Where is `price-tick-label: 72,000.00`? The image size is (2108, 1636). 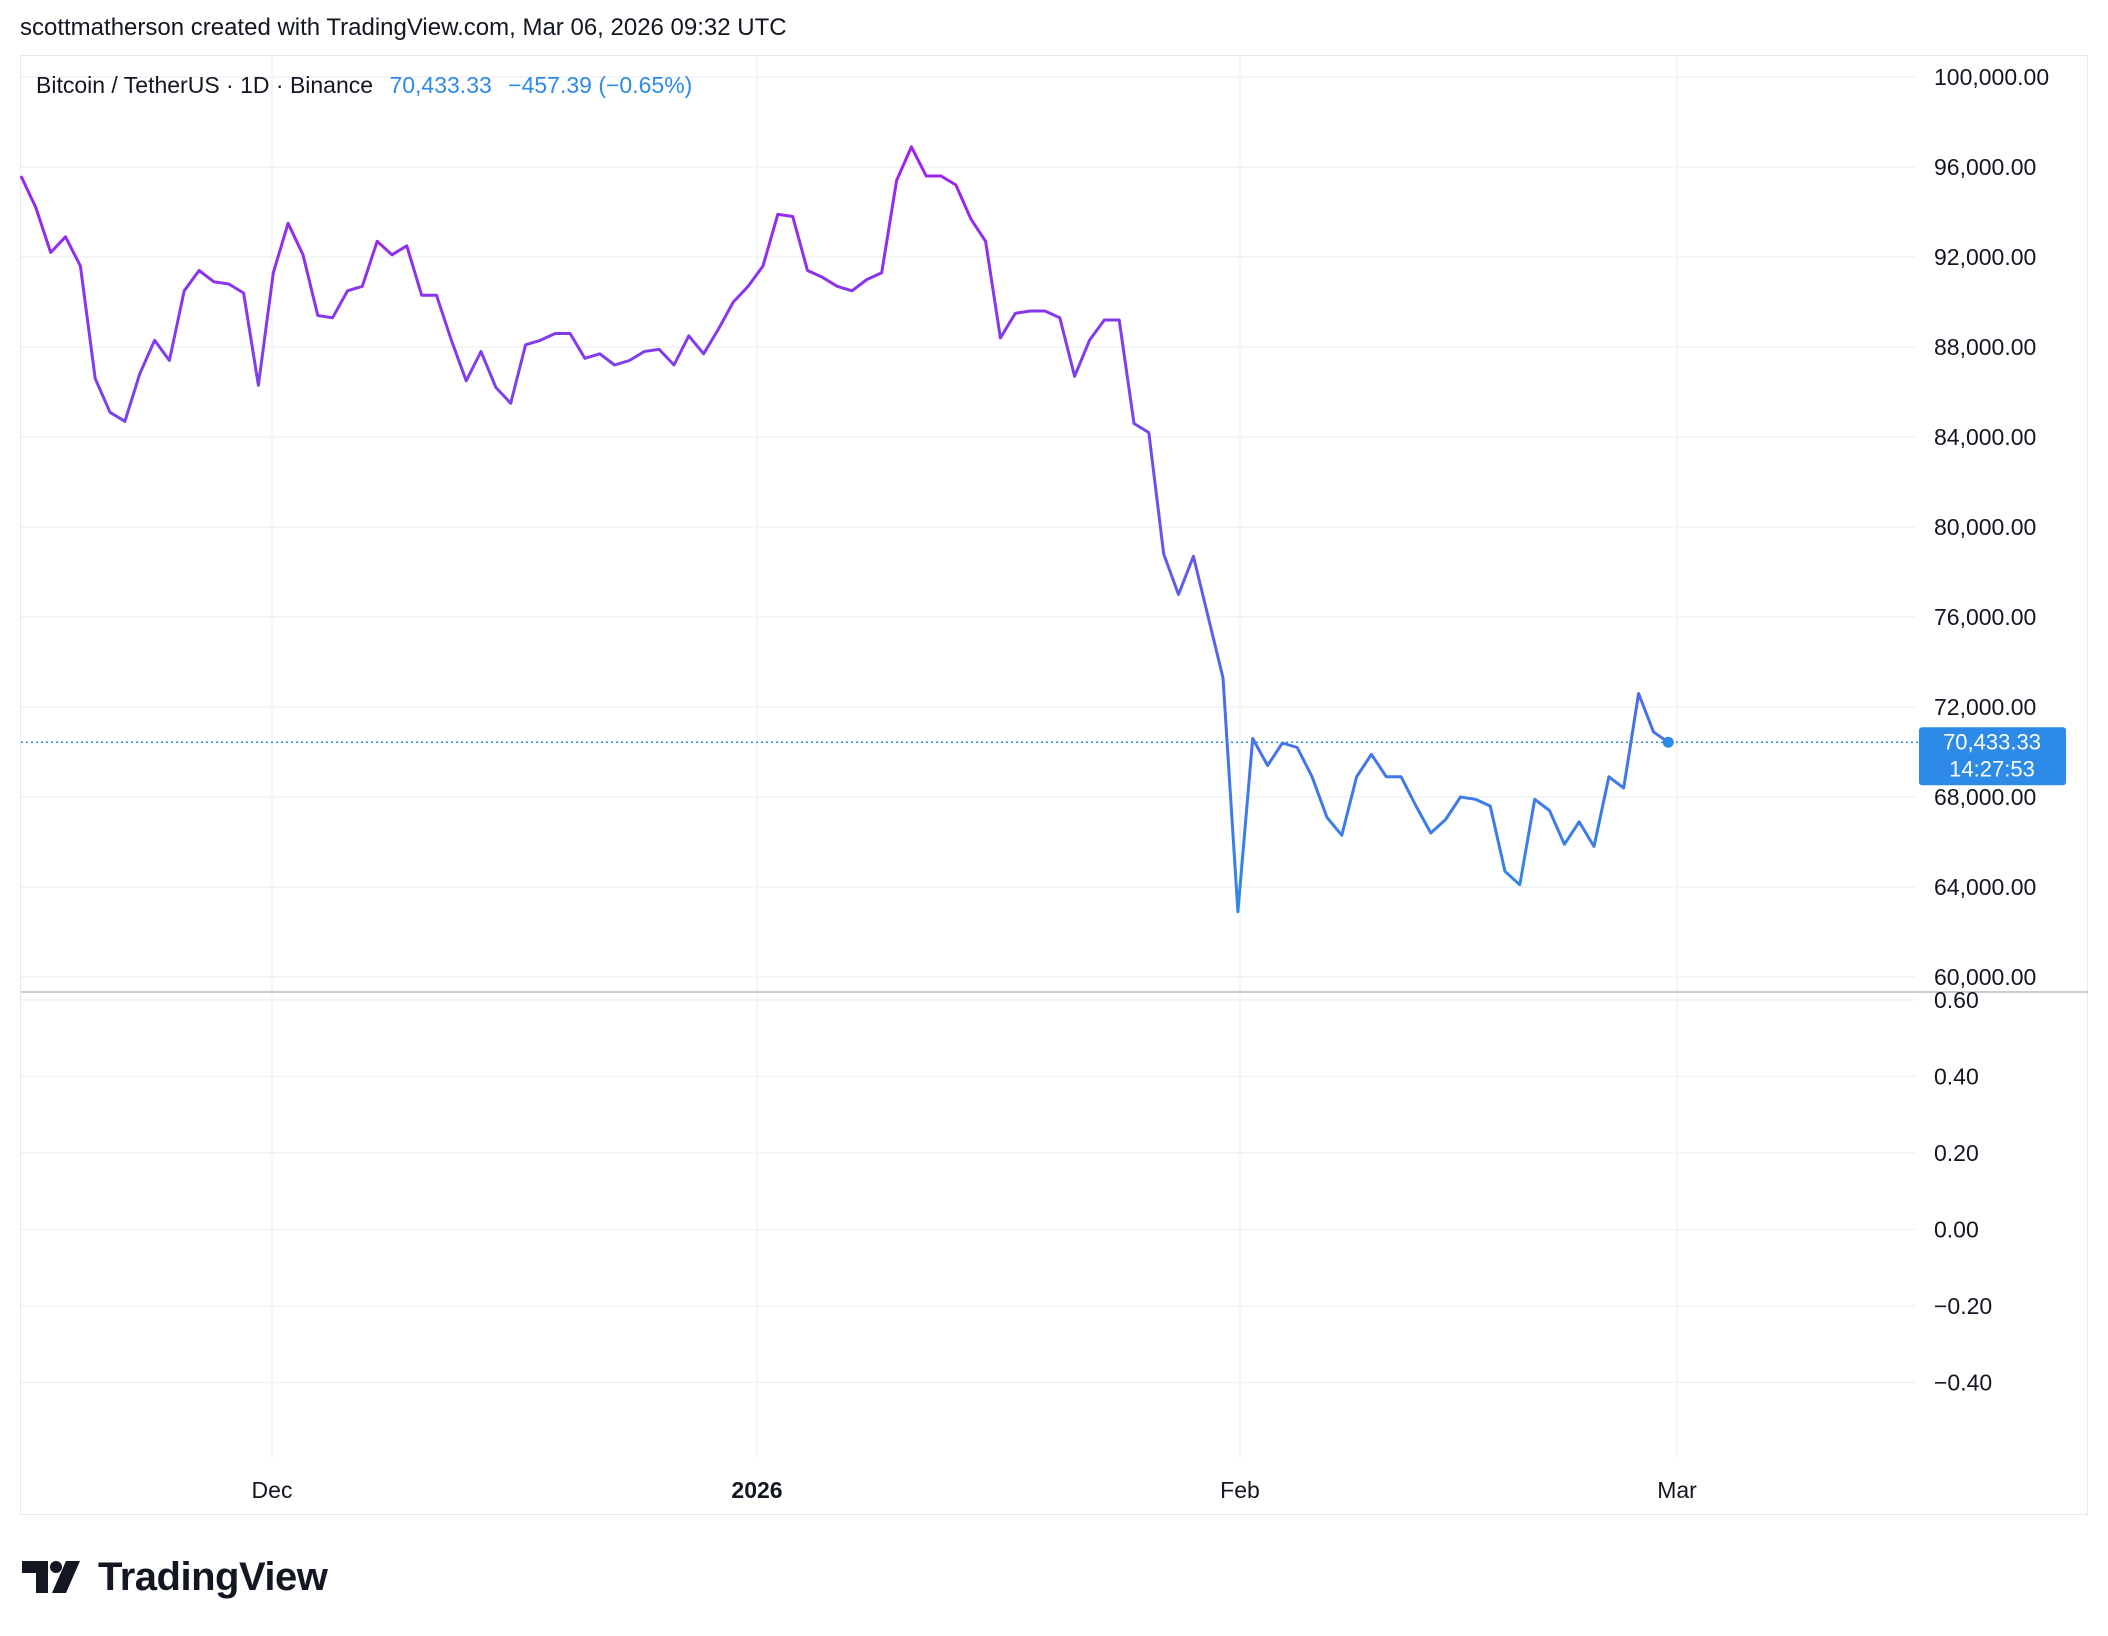
price-tick-label: 72,000.00 is located at coordinates (1985, 707).